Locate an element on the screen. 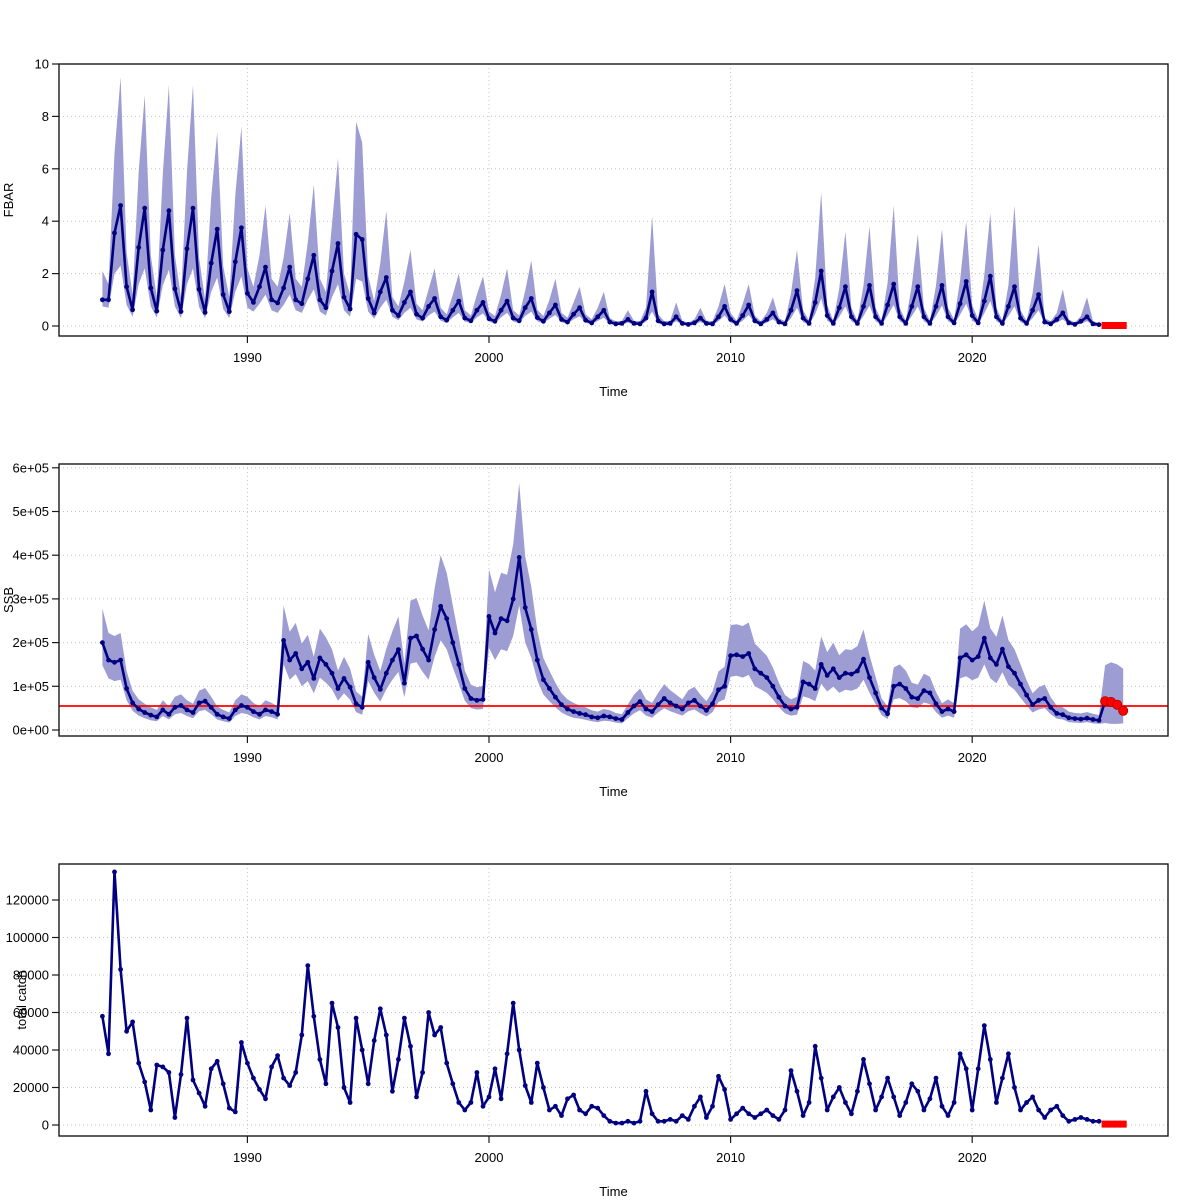  series-line is located at coordinates (601, 265).